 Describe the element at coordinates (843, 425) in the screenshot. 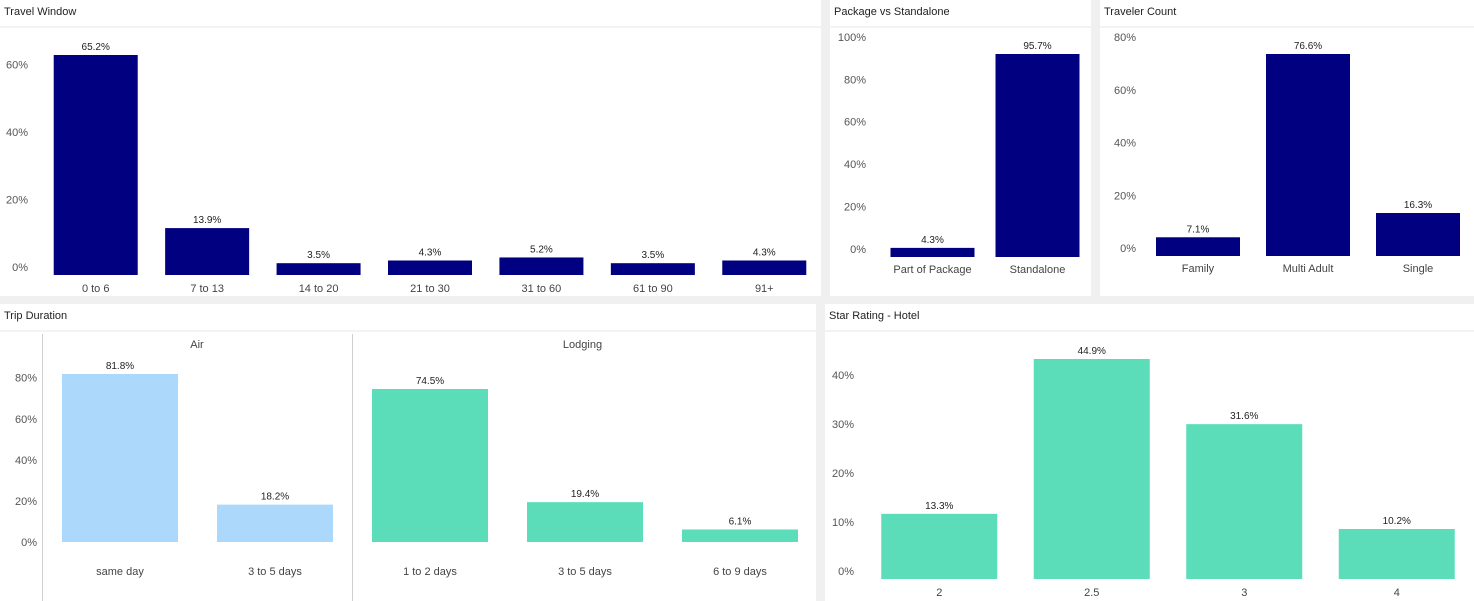

I see `y-tick-label: 30%` at that location.